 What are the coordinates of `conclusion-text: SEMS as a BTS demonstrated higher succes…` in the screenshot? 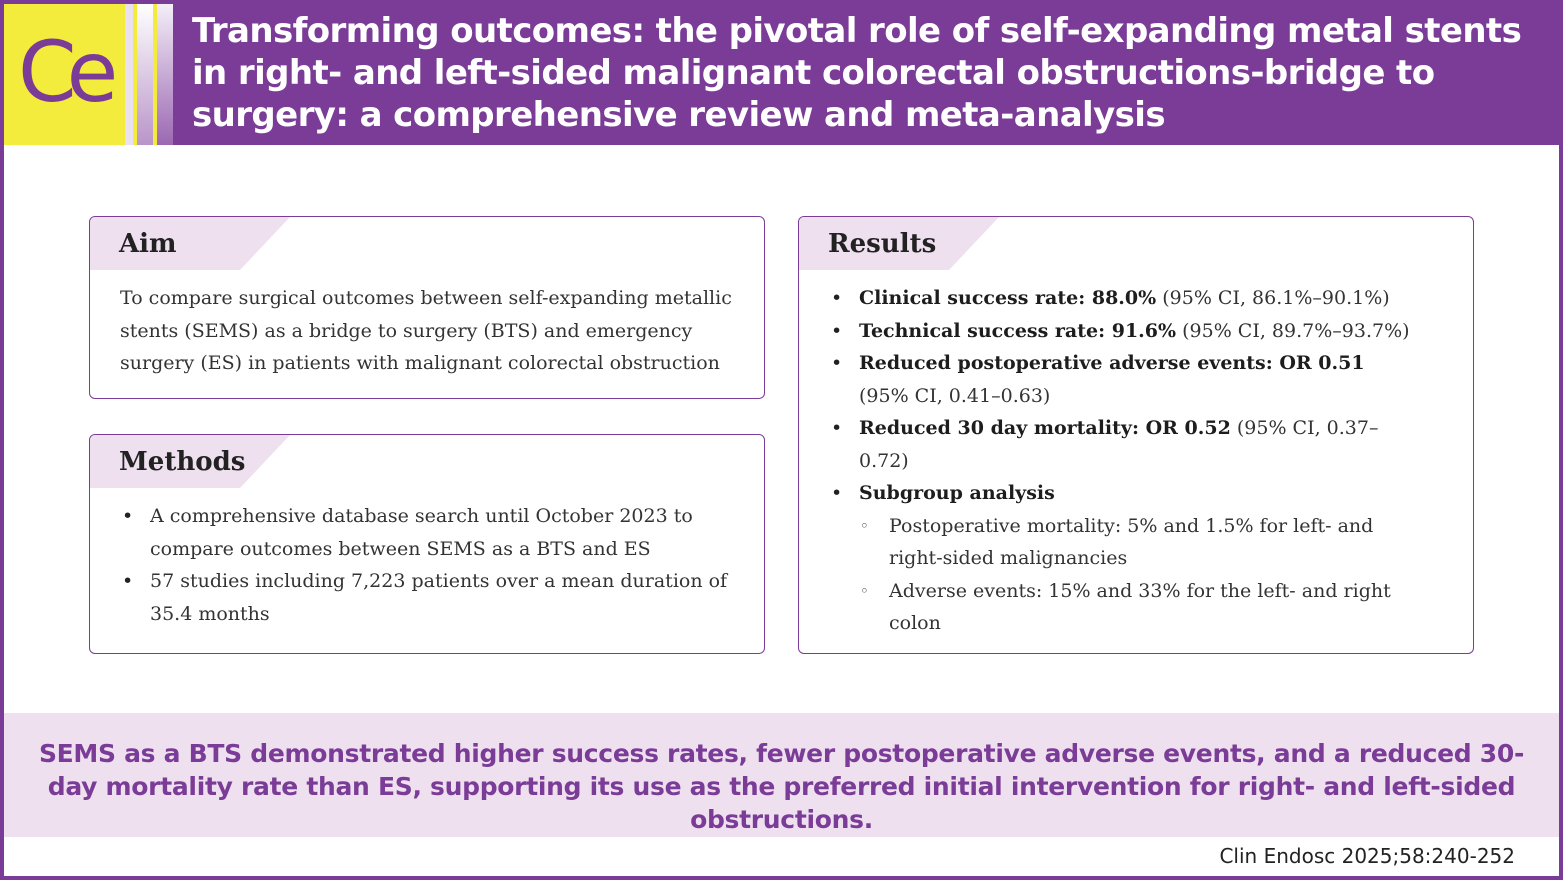 It's located at (781, 786).